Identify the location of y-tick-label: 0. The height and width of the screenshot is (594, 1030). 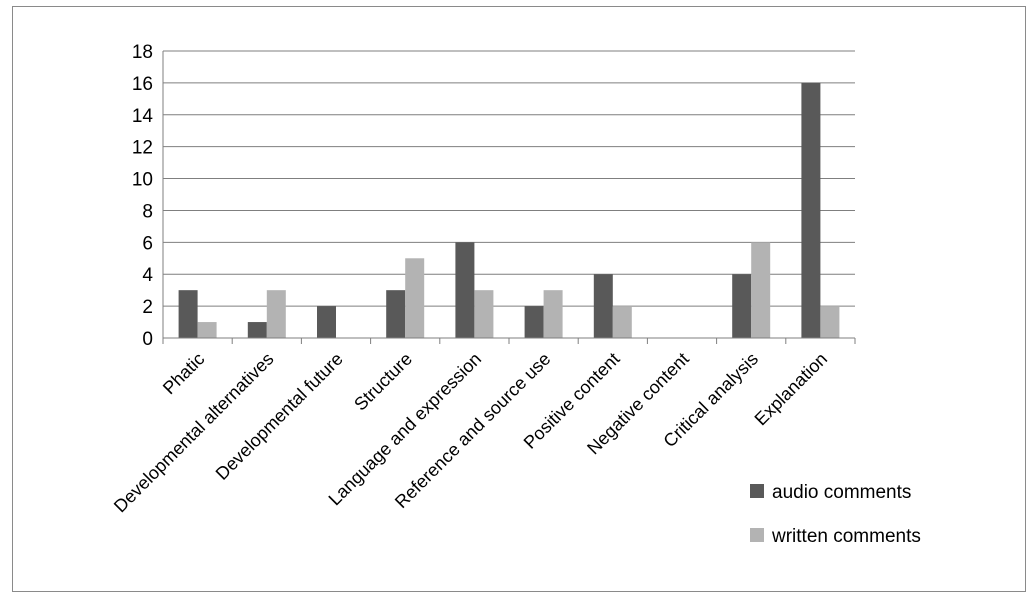
(147, 339).